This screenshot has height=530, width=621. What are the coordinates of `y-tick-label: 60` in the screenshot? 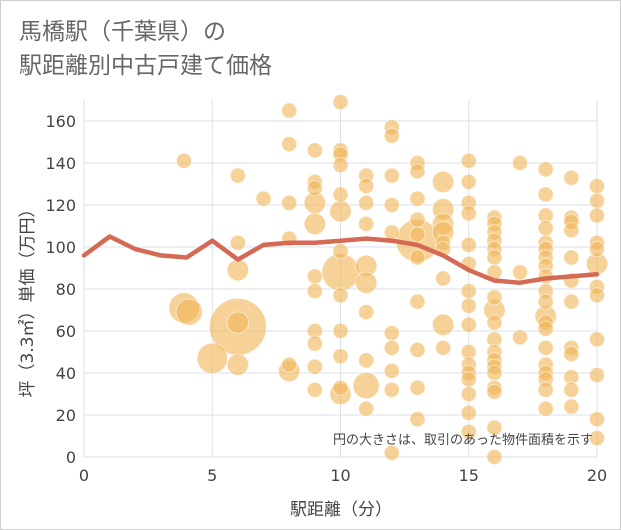 It's located at (66, 331).